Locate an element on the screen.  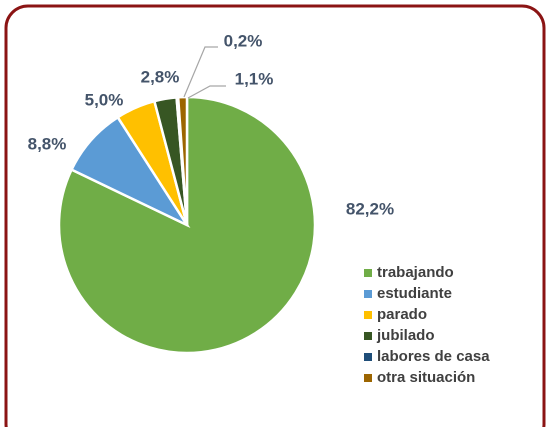
pie-slice is located at coordinates (182, 160).